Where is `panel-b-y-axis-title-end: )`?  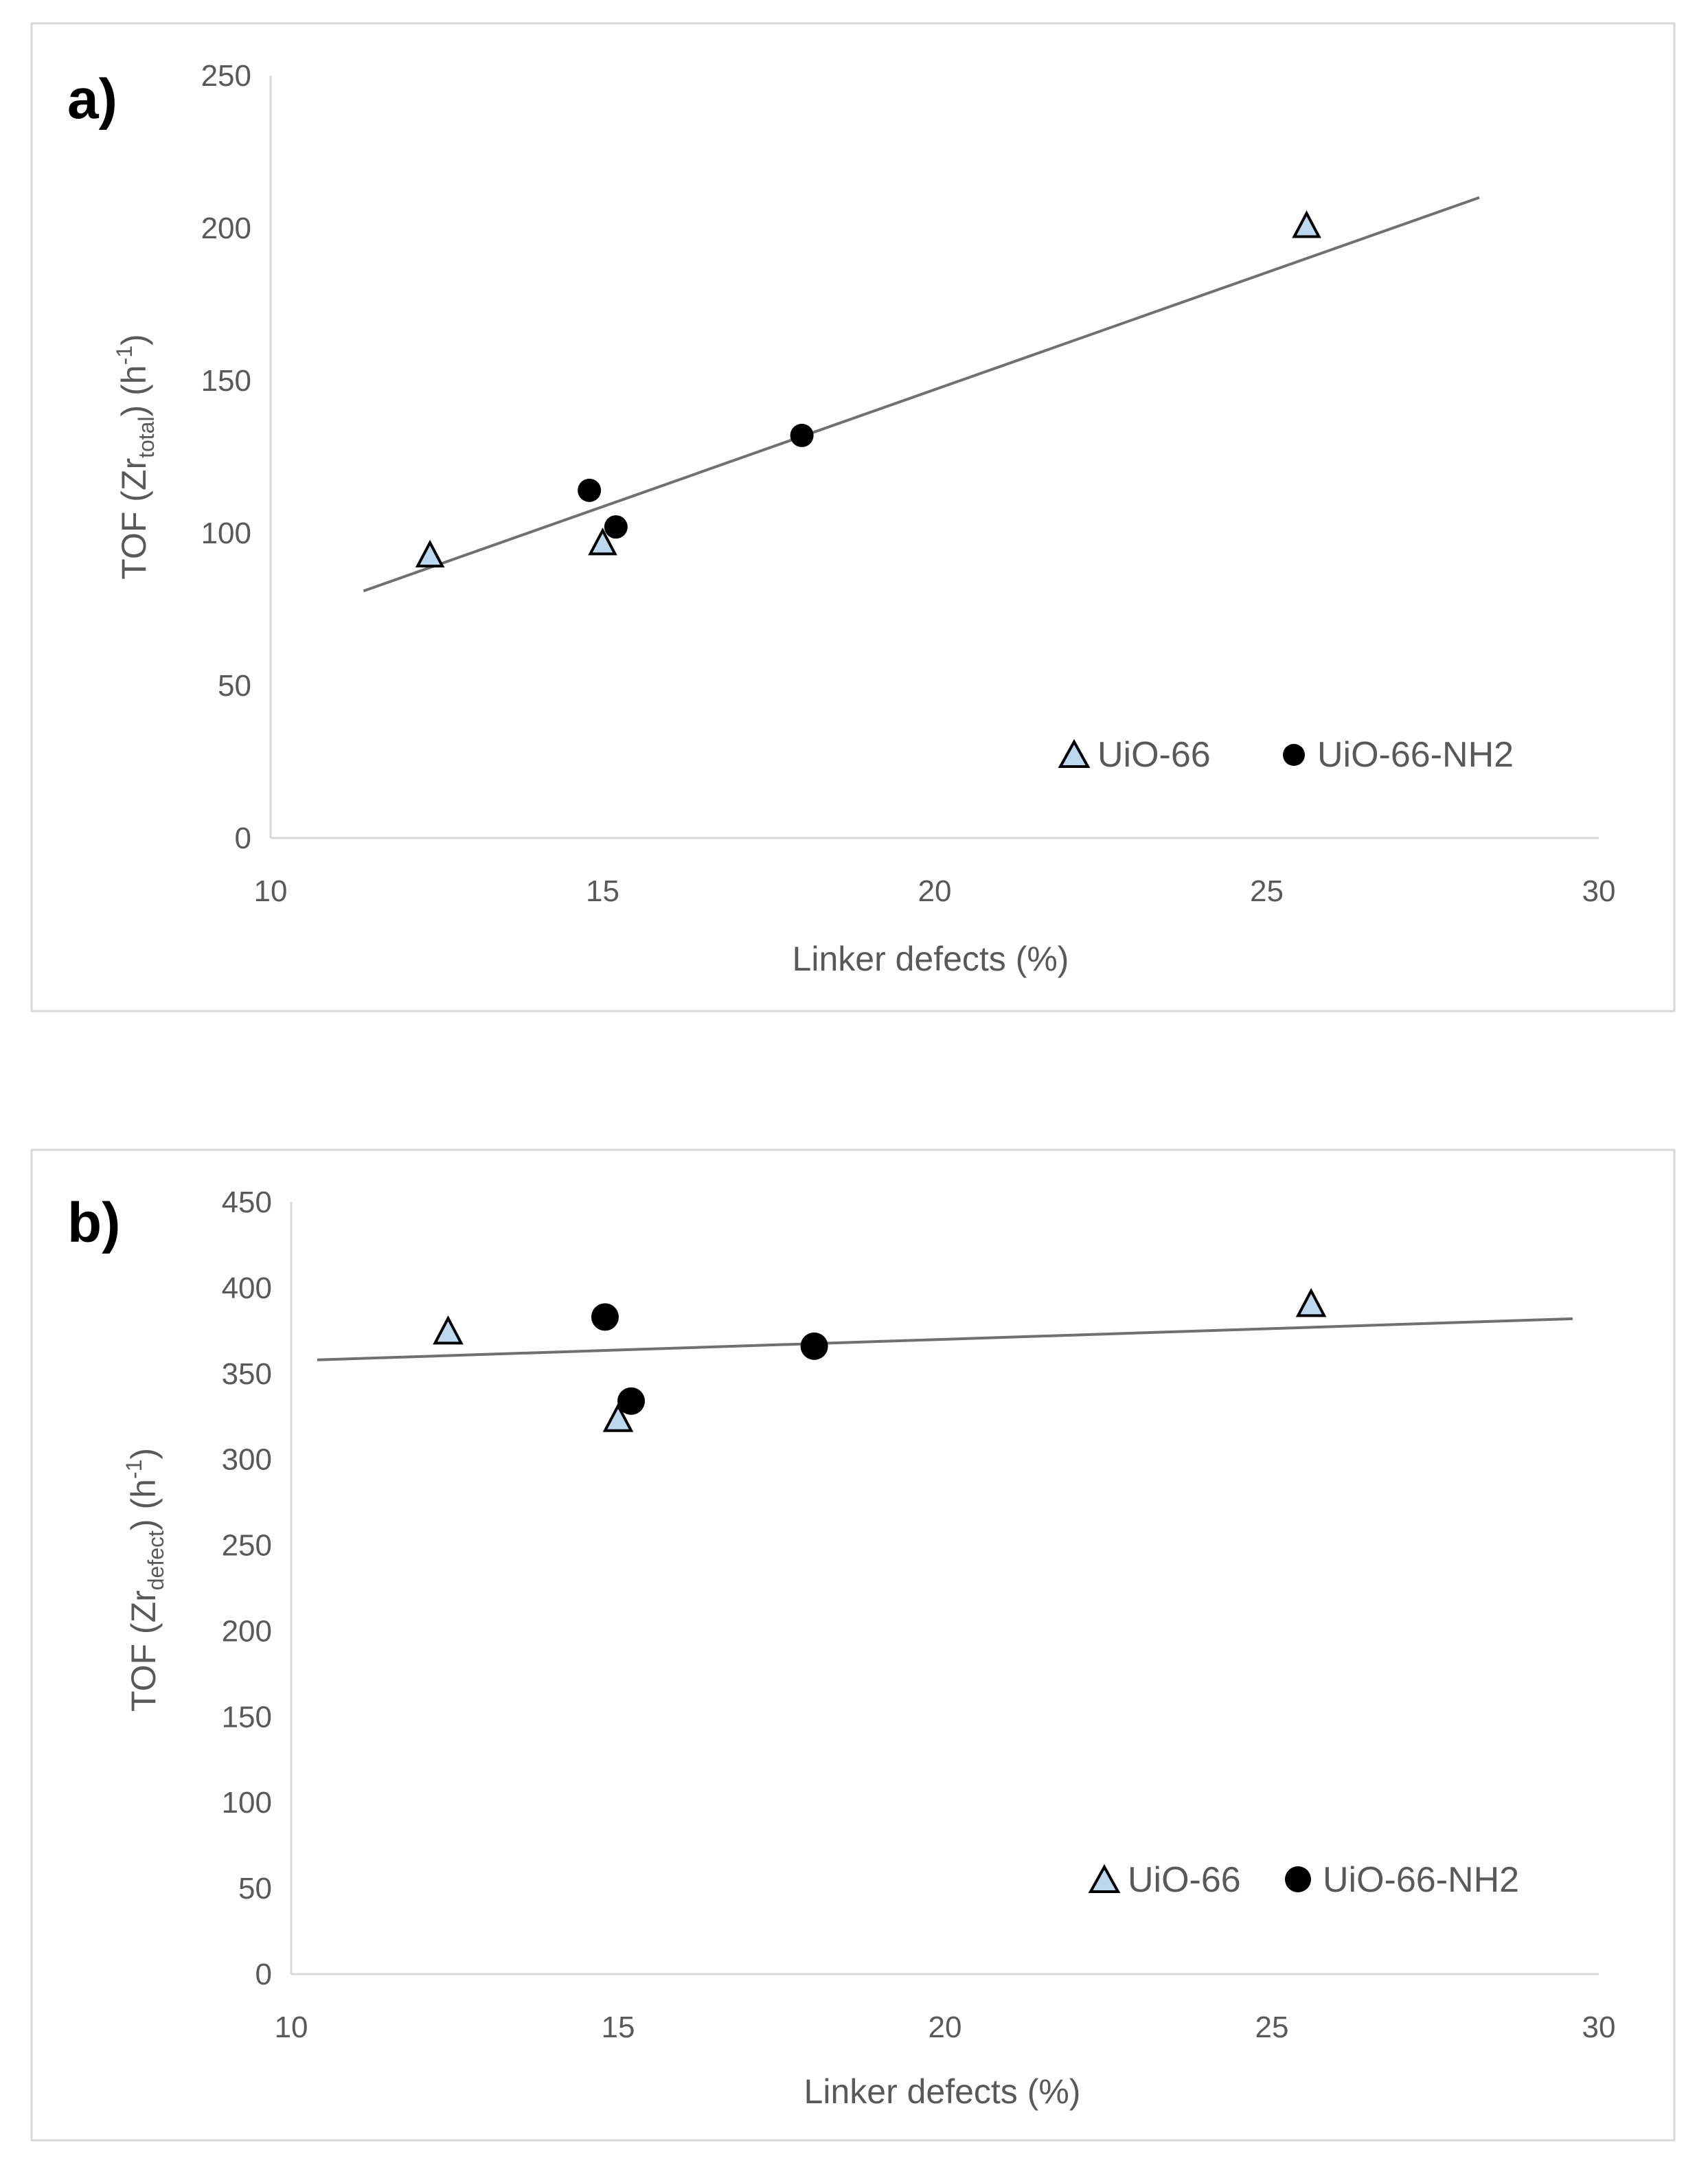
panel-b-y-axis-title-end: ) is located at coordinates (144, 1454).